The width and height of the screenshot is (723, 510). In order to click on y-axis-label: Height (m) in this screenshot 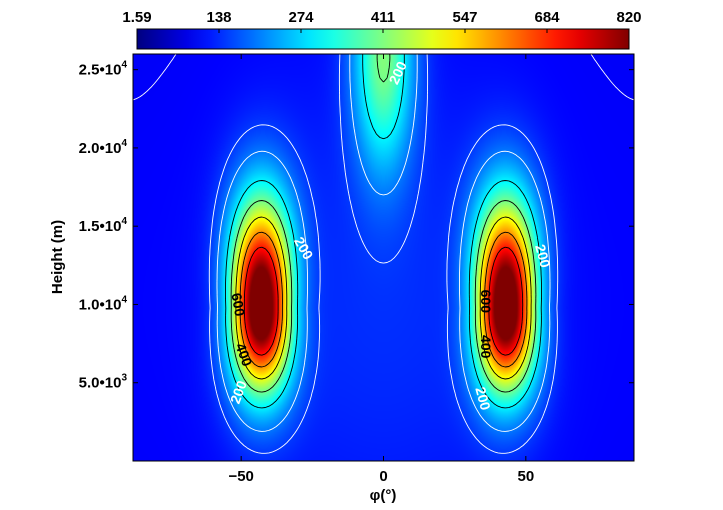, I will do `click(57, 257)`.